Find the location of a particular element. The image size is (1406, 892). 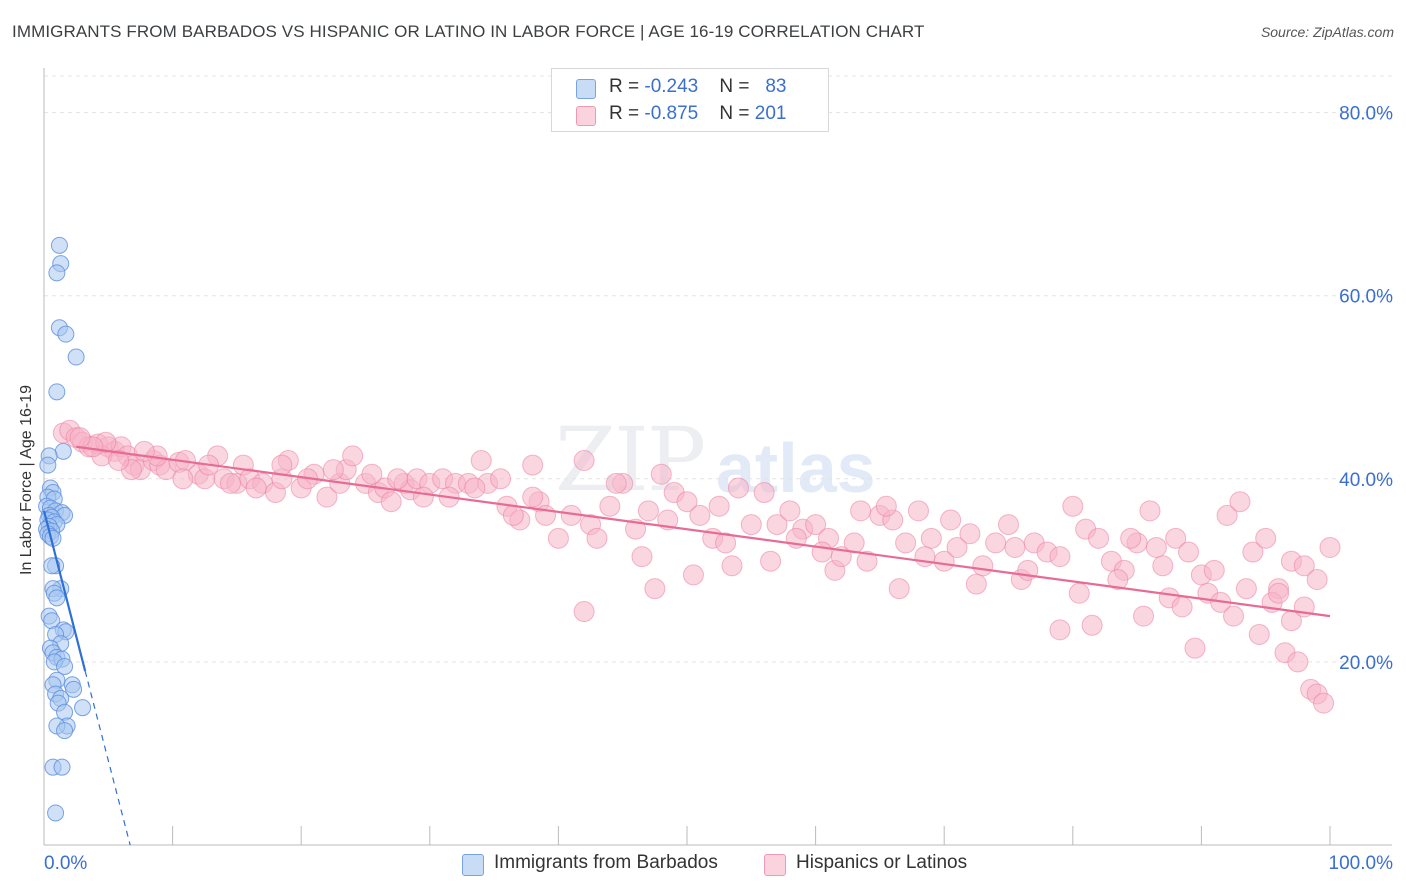

trend-line-barbados is located at coordinates (64, 591).